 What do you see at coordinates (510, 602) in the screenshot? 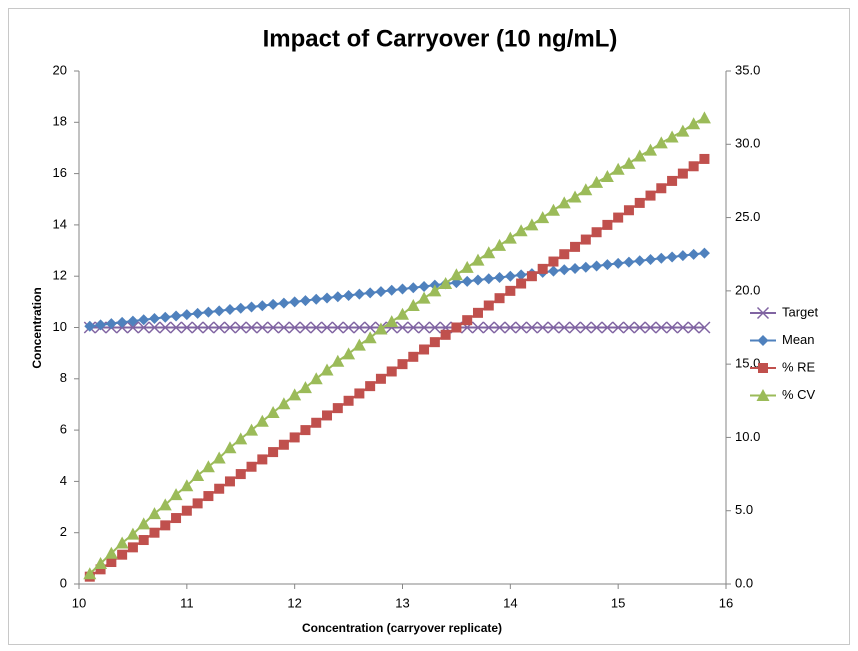
I see `x-tick-label: 14` at bounding box center [510, 602].